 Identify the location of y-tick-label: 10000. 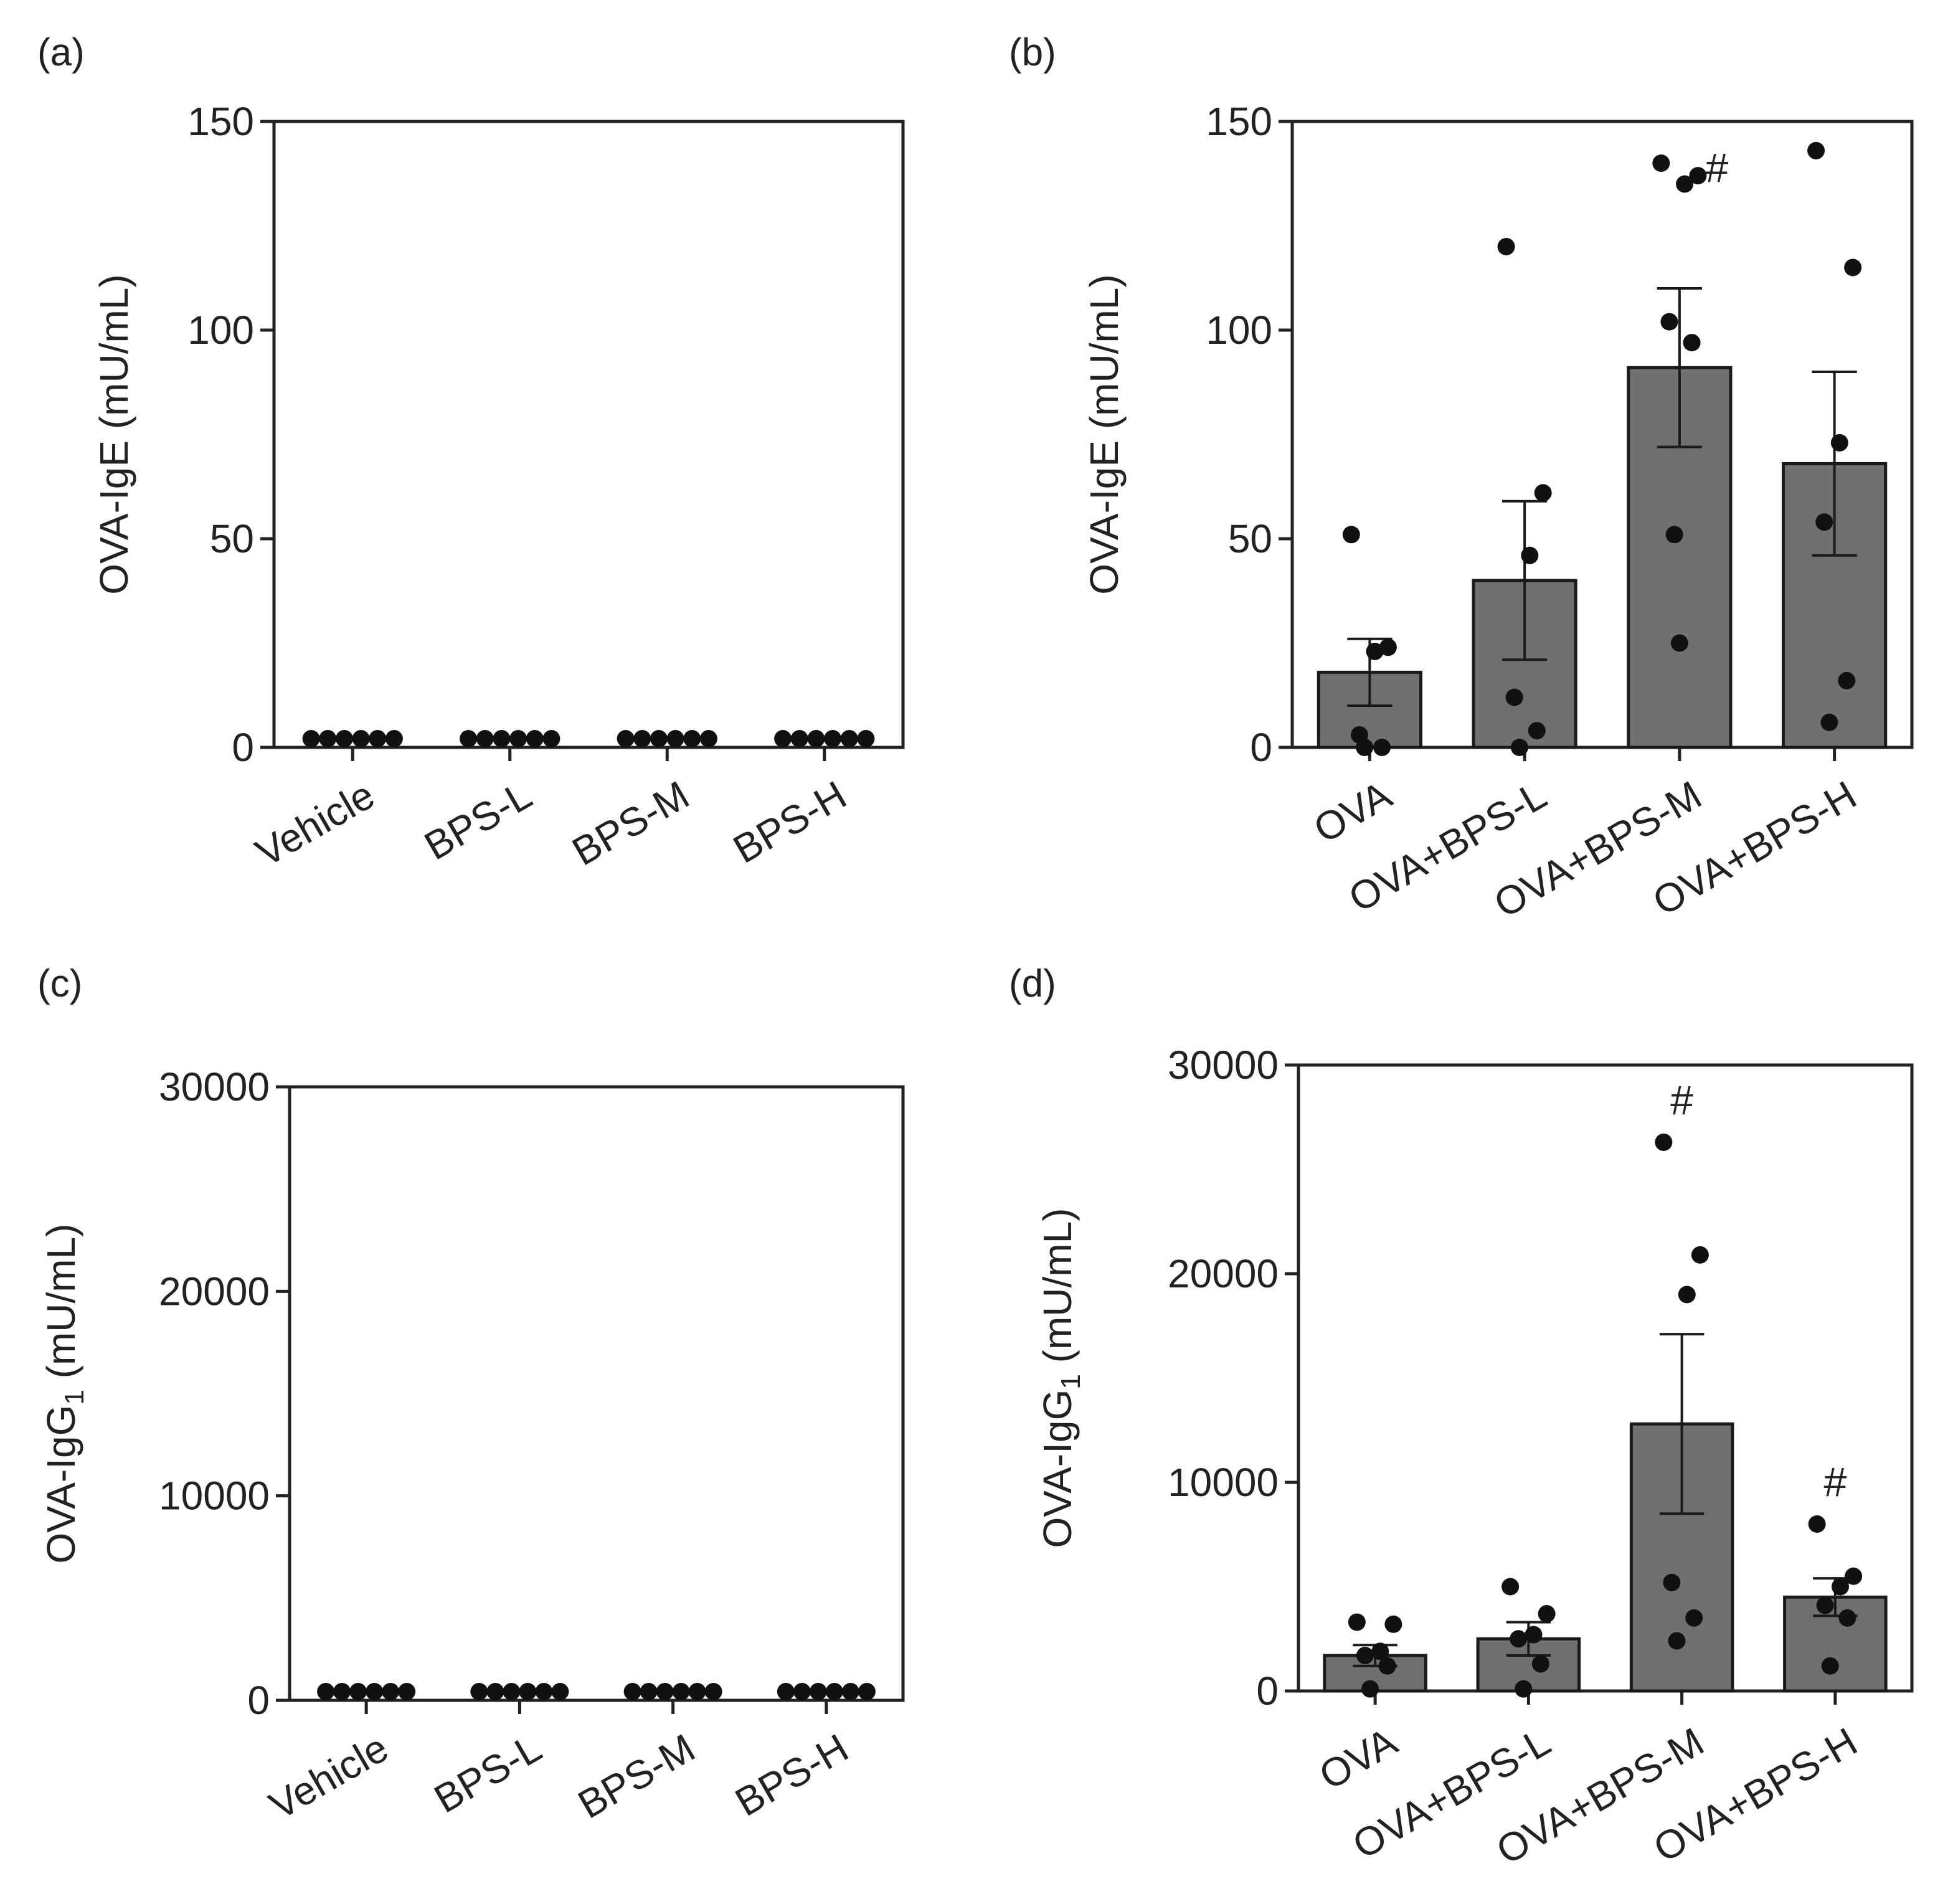
(1223, 1482).